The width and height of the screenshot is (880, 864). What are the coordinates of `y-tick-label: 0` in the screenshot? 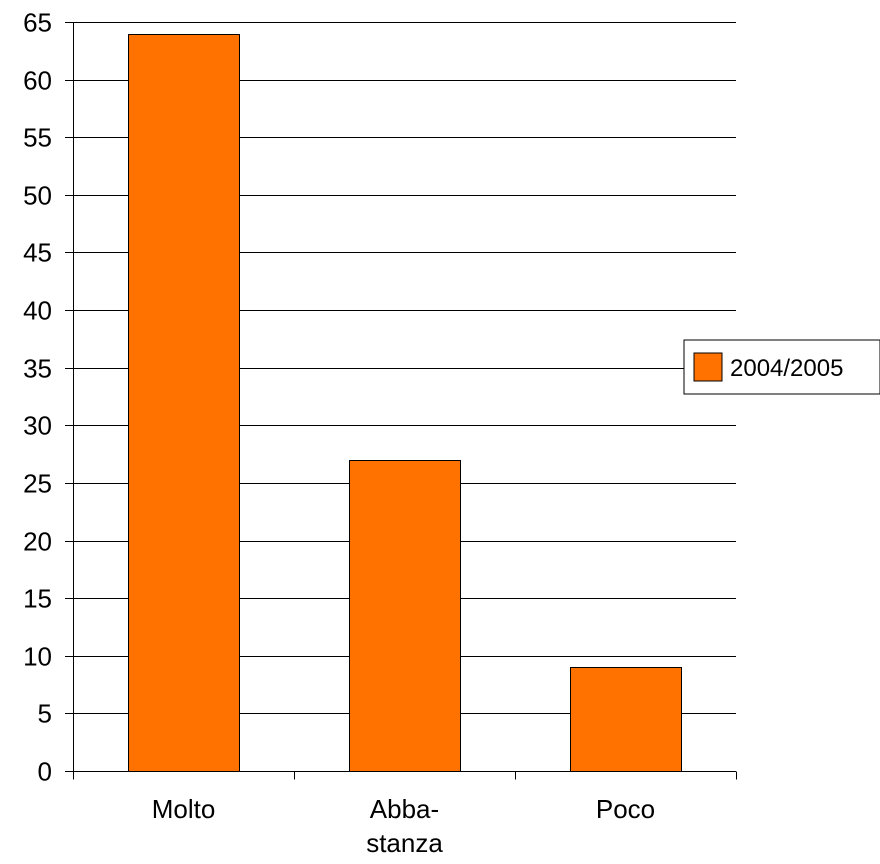 It's located at (45, 772).